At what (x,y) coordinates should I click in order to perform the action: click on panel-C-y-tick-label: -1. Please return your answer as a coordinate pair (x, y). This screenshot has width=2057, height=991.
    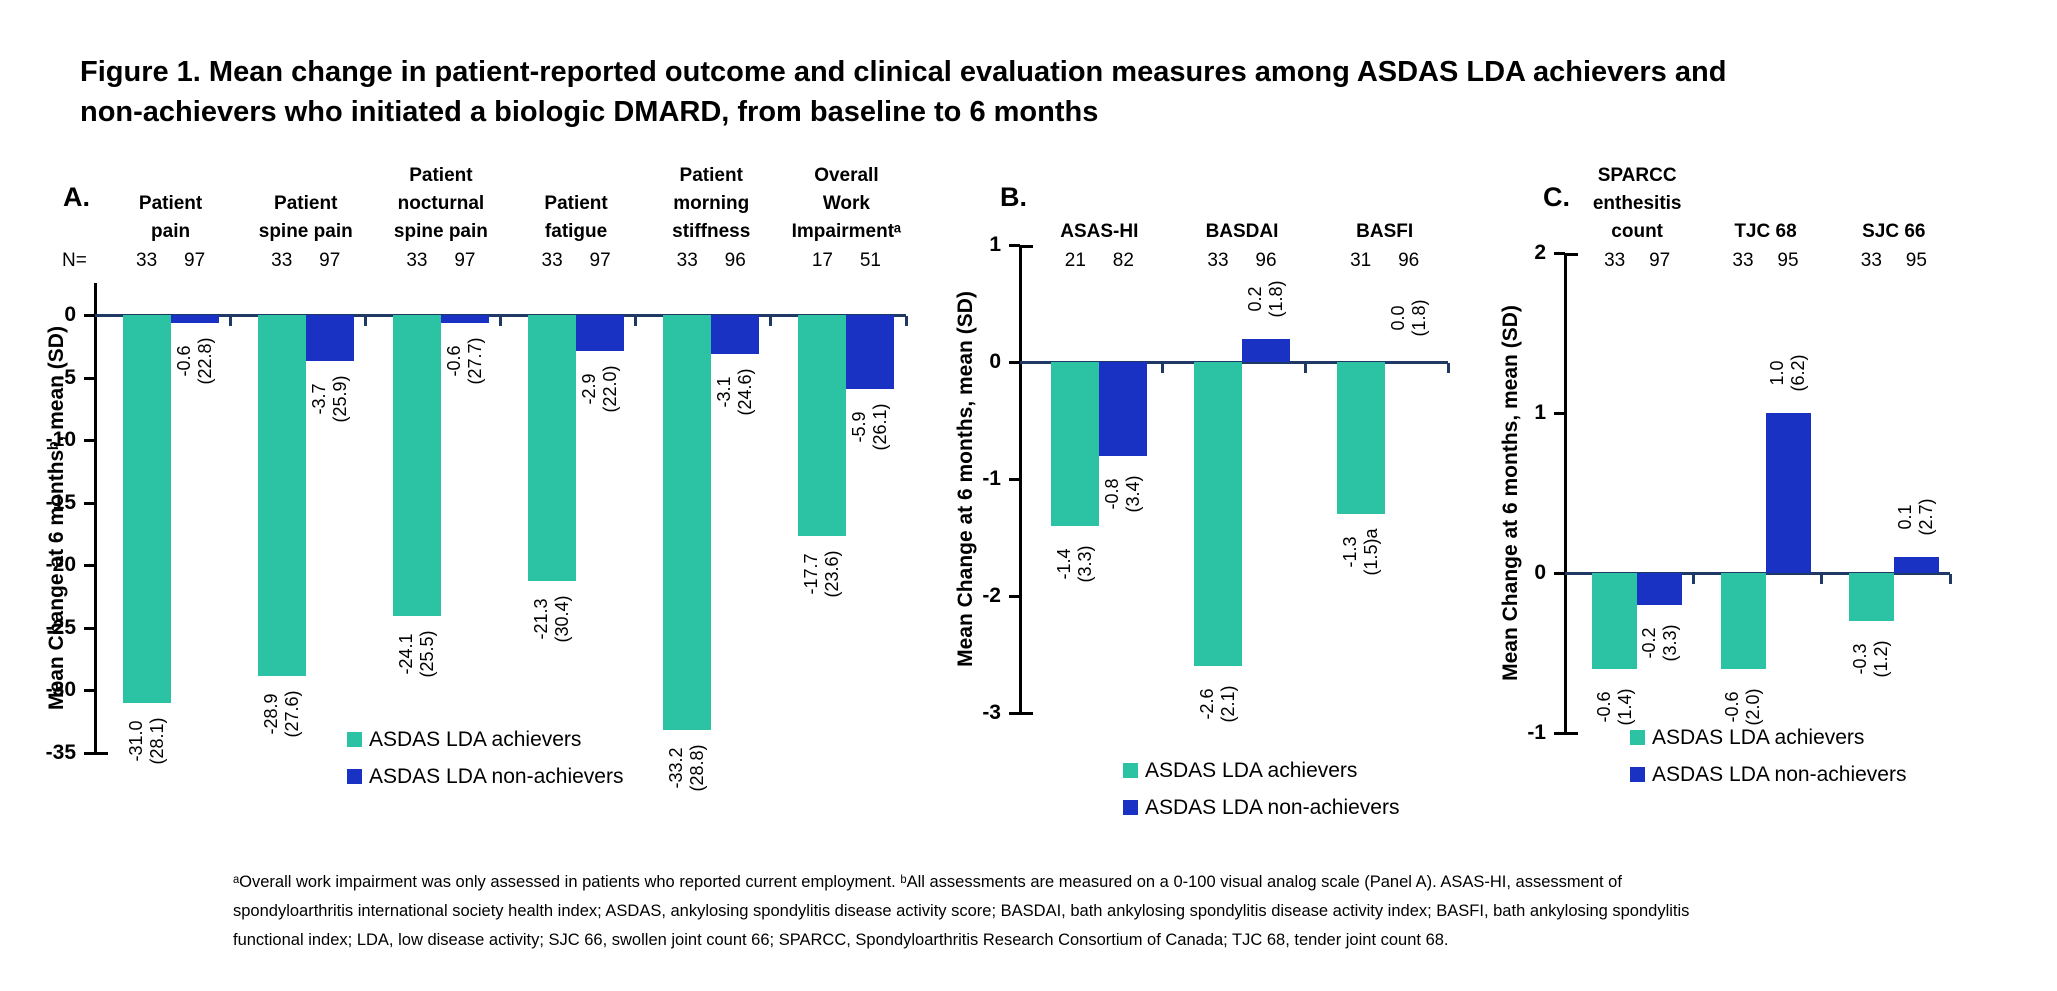
    Looking at the image, I should click on (1536, 732).